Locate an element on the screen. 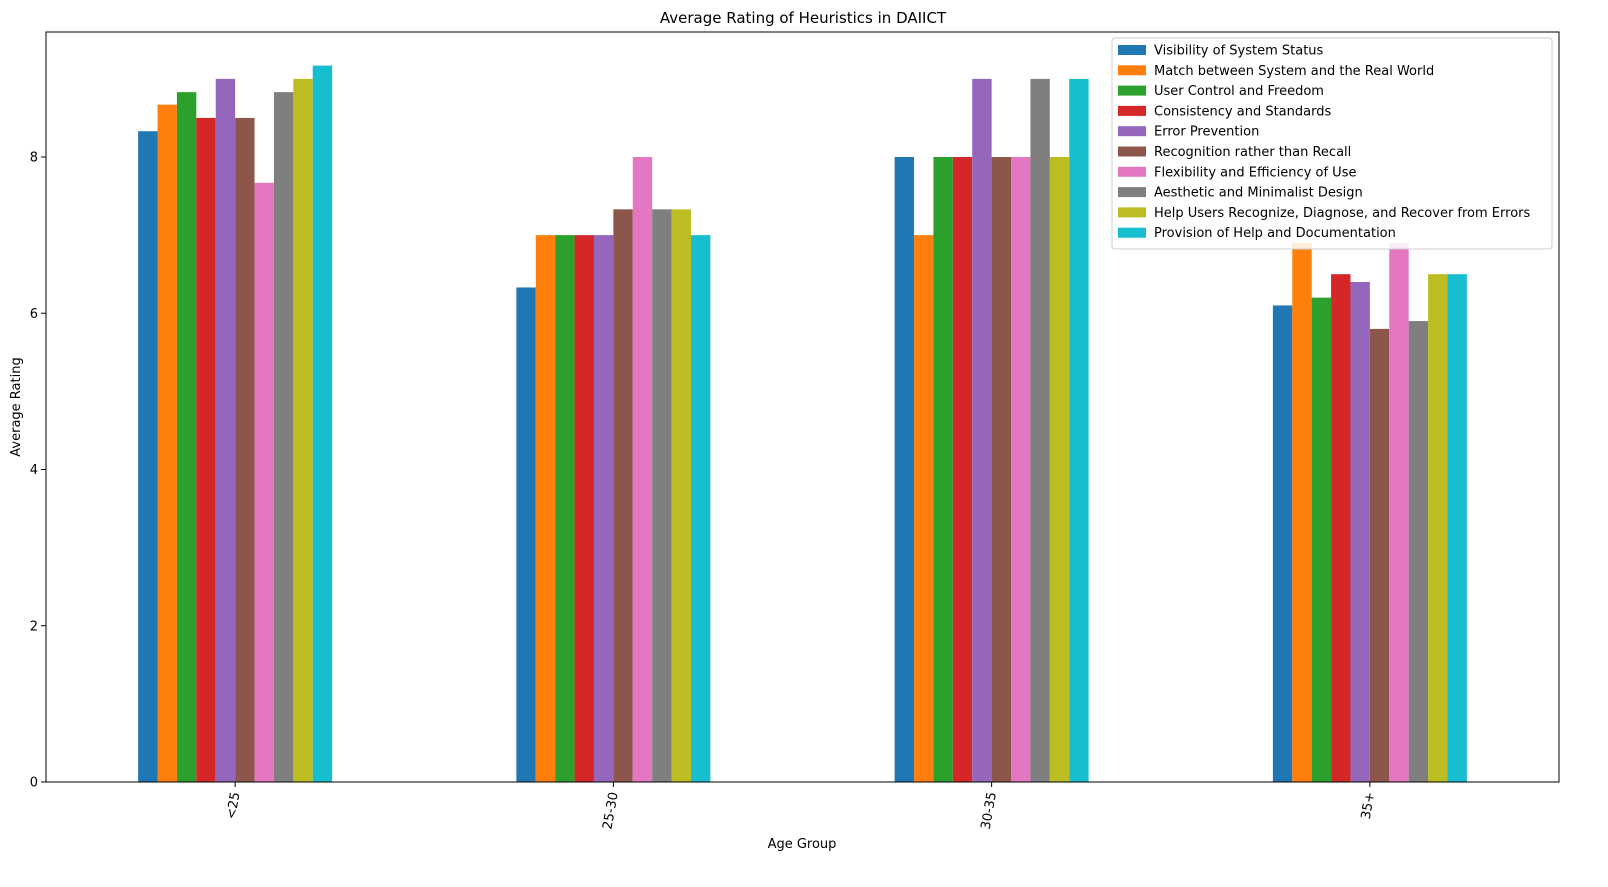  legend-label: Error Prevention is located at coordinates (1206, 132).